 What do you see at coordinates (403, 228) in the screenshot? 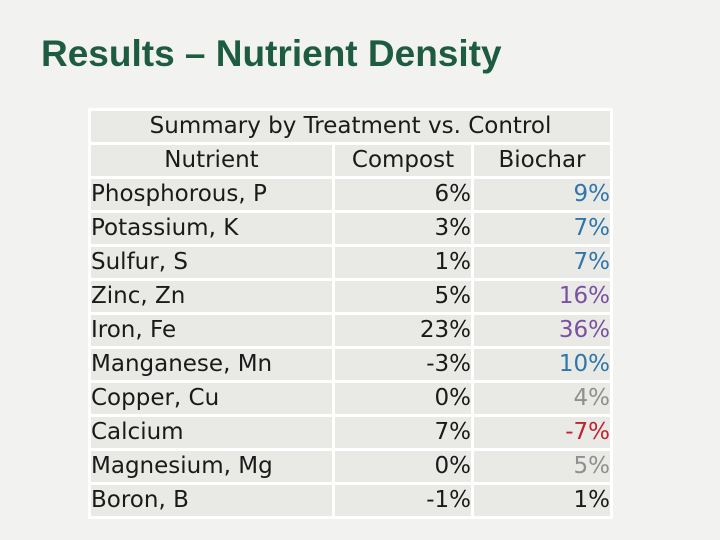
I see `compost-value-cell: 3%` at bounding box center [403, 228].